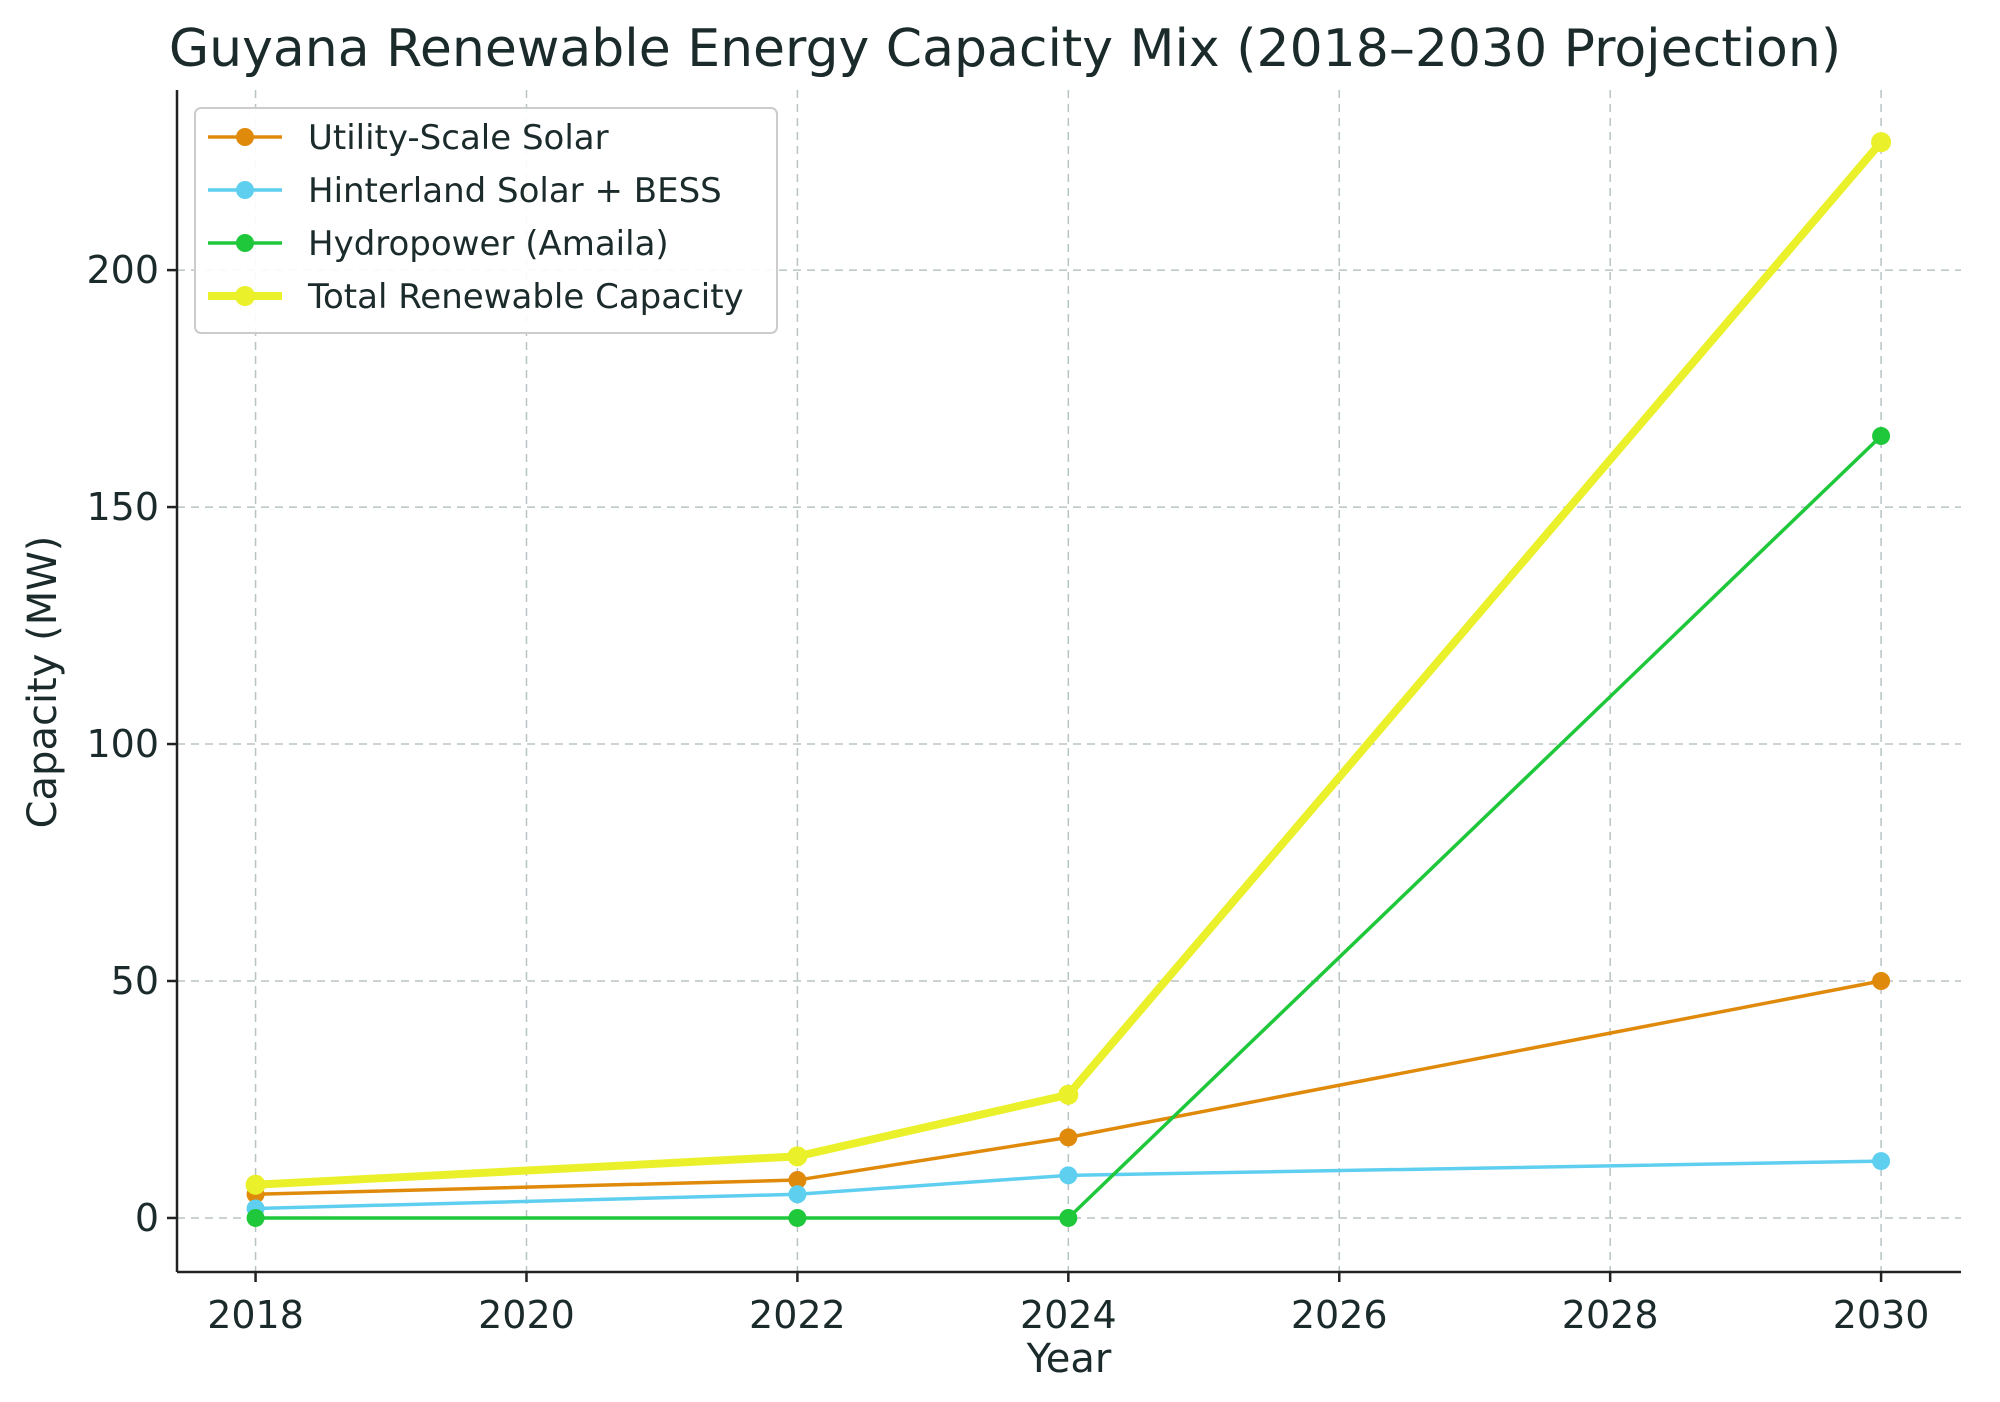 The height and width of the screenshot is (1402, 2000). I want to click on legend-label: Utility-Scale Solar, so click(458, 138).